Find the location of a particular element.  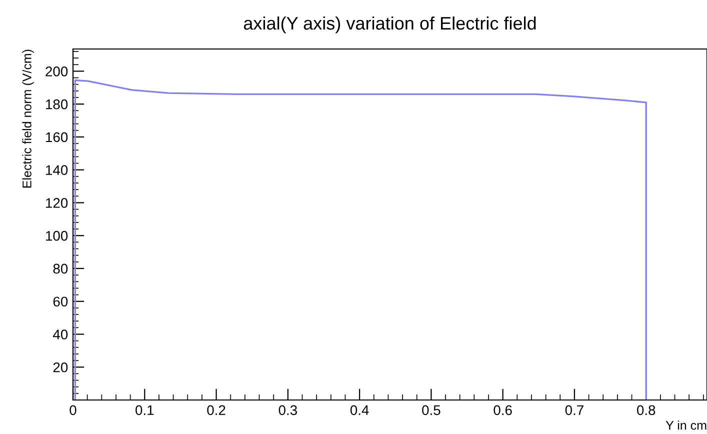

x-tick-label: 0 is located at coordinates (73, 410).